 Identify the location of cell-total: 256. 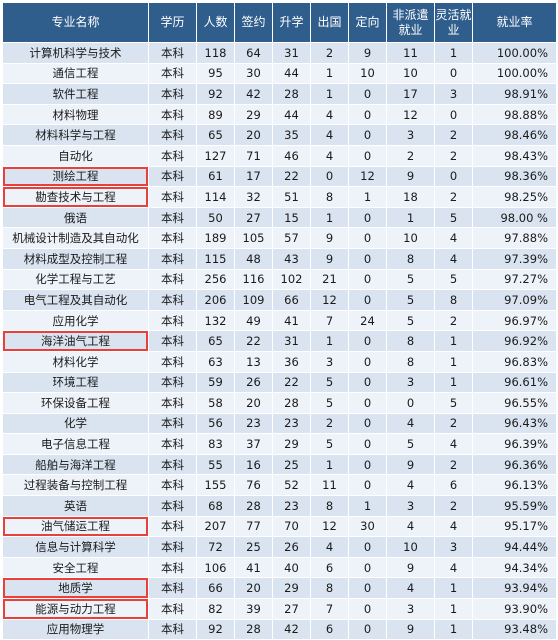
(215, 279).